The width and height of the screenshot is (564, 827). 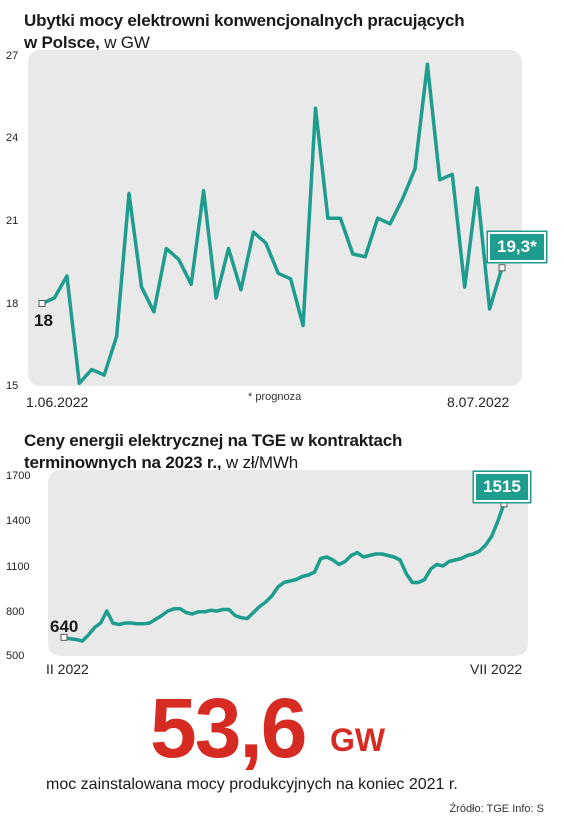 What do you see at coordinates (62, 42) in the screenshot?
I see `chart1-title-line2: w Polsce,` at bounding box center [62, 42].